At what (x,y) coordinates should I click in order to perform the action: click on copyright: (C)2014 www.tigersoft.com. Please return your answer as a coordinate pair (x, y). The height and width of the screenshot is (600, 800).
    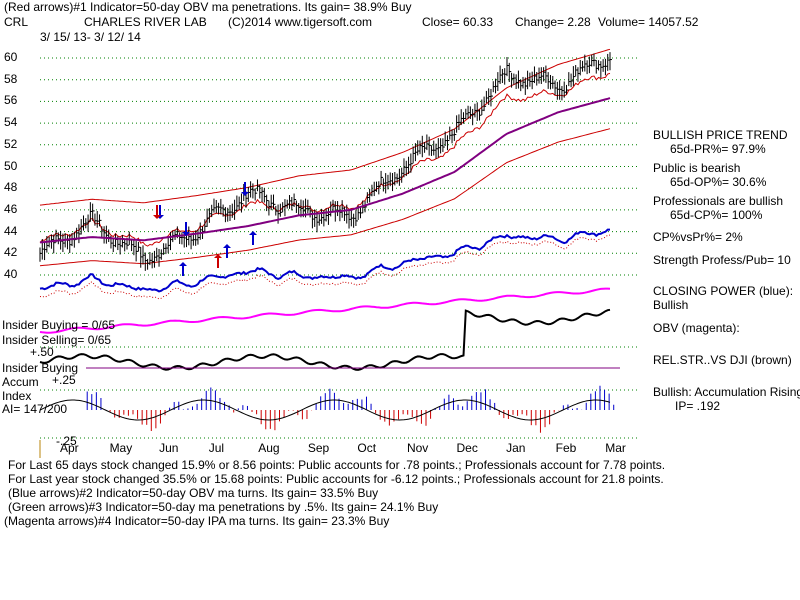
    Looking at the image, I should click on (300, 22).